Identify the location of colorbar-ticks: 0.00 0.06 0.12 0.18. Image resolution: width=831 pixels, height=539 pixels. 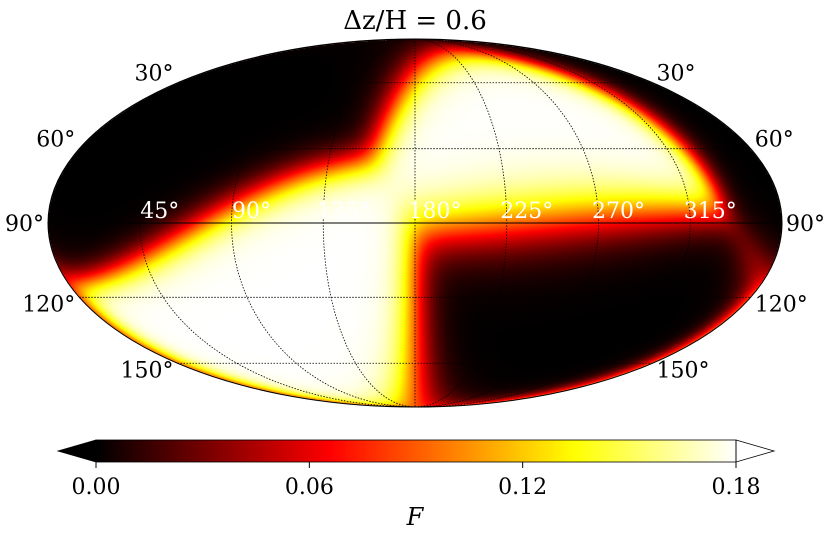
(416, 481).